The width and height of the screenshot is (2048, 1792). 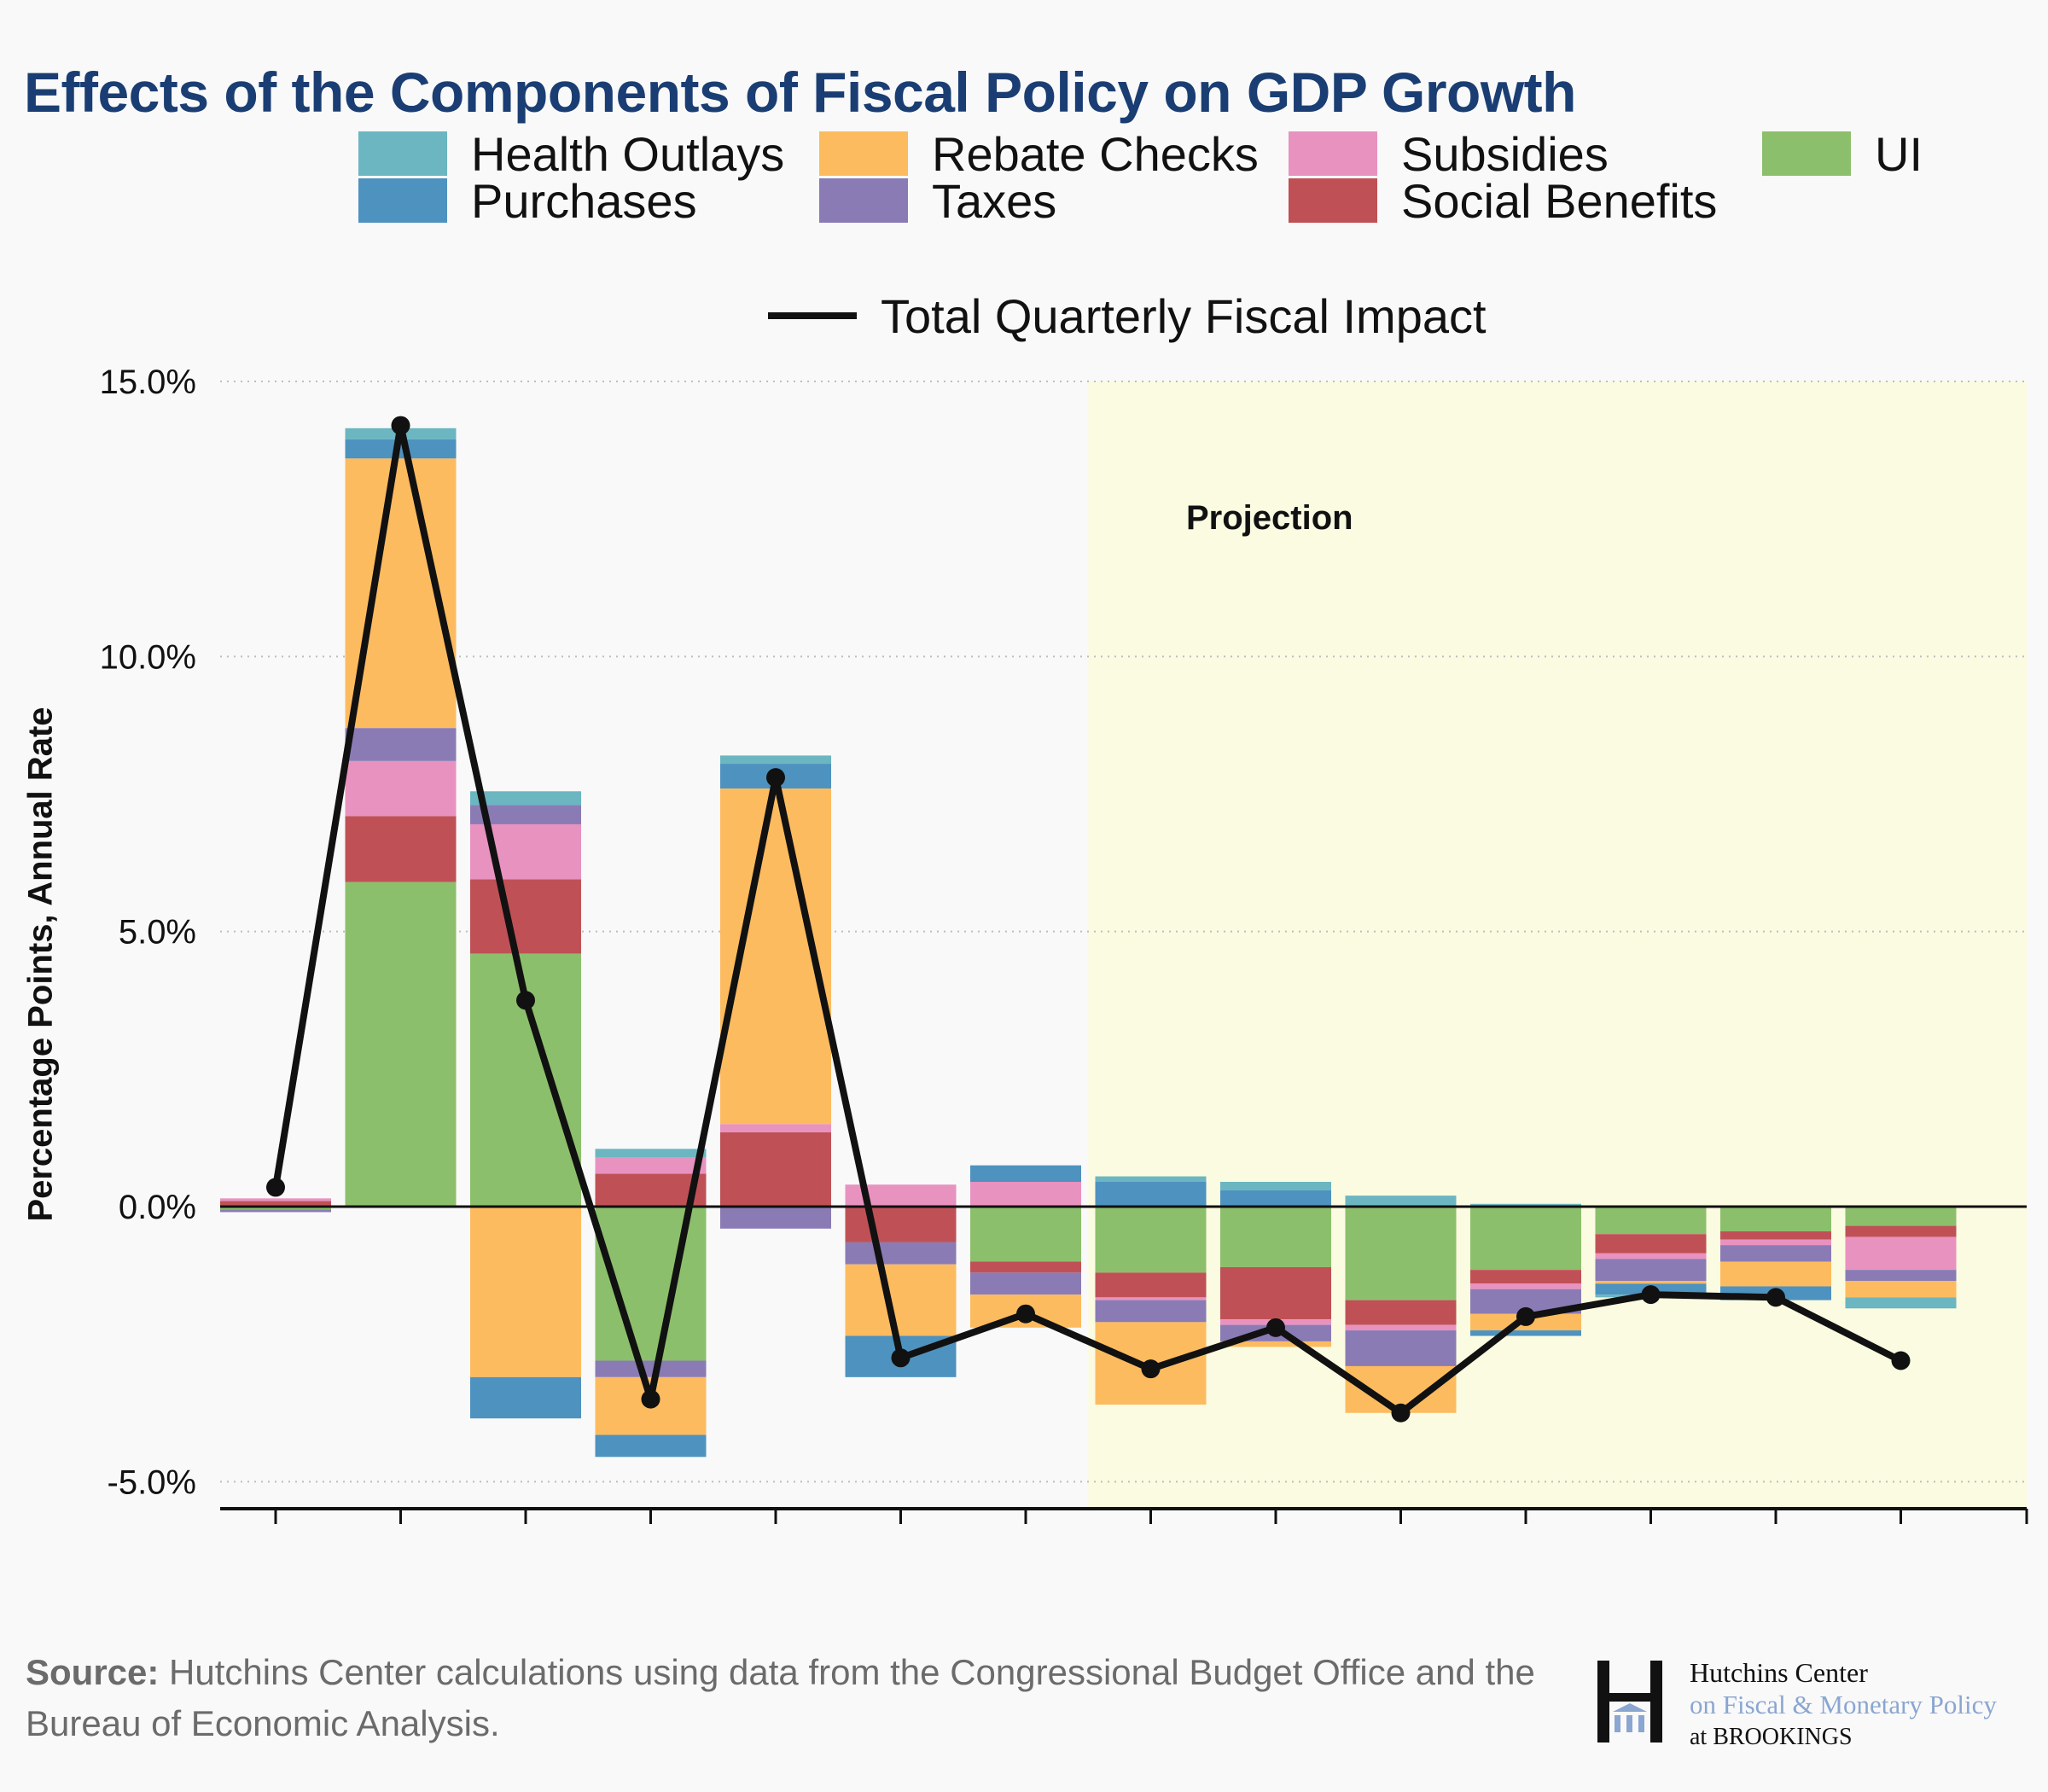 I want to click on legend-item-taxes: Taxes, so click(x=938, y=201).